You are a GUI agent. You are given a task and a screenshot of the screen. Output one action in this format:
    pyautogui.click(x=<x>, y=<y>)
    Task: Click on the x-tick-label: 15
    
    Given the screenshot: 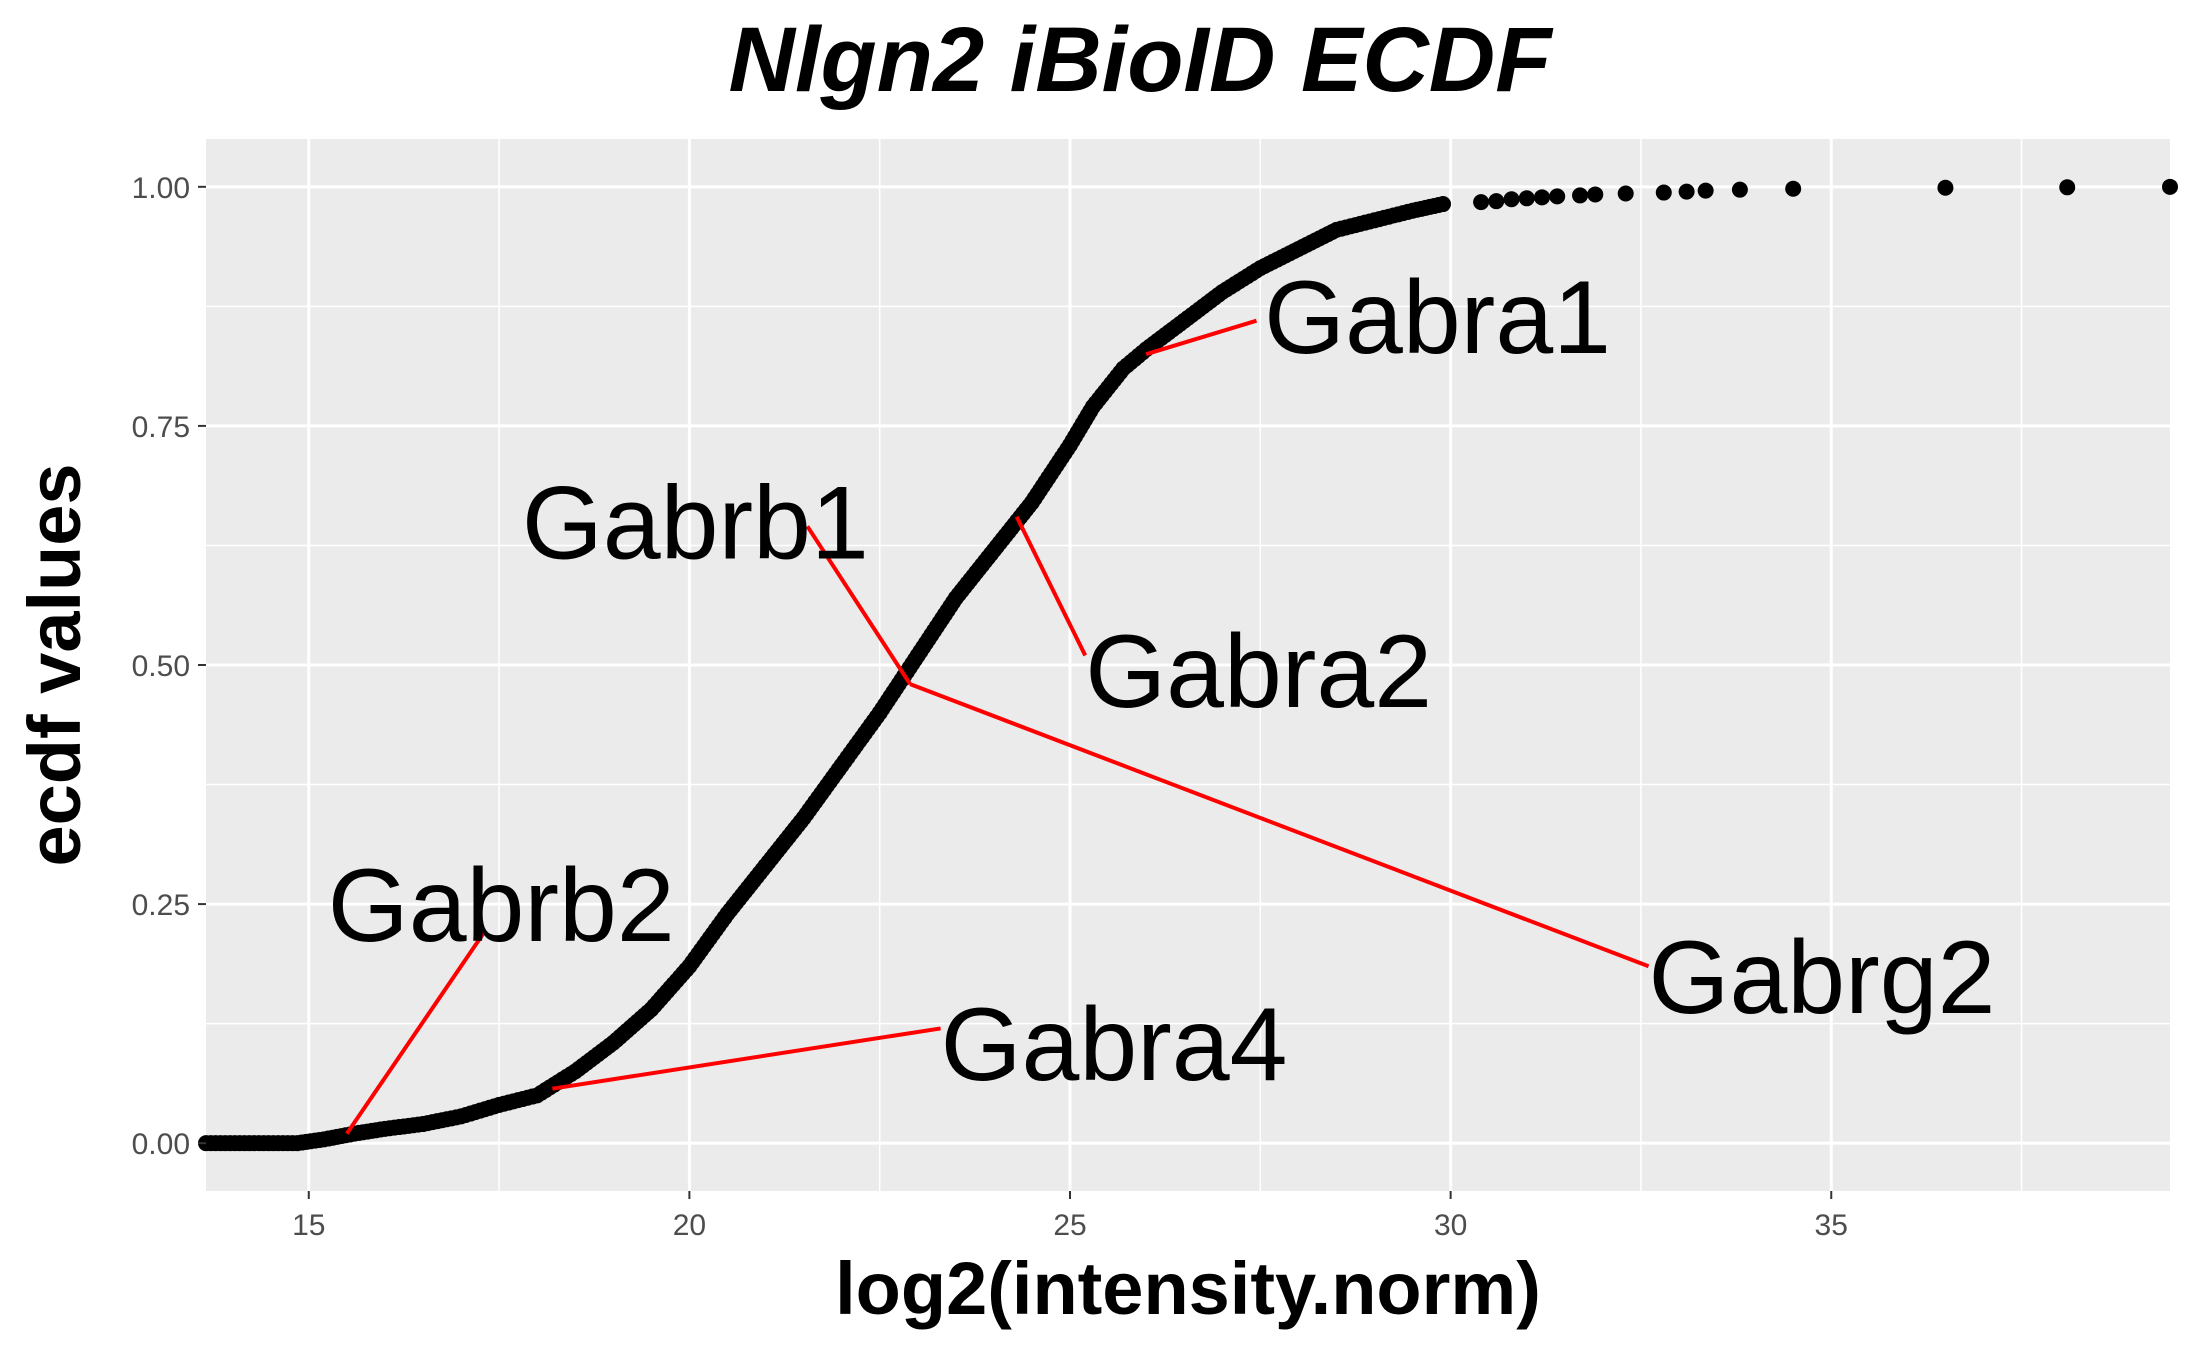 What is the action you would take?
    pyautogui.click(x=308, y=1225)
    